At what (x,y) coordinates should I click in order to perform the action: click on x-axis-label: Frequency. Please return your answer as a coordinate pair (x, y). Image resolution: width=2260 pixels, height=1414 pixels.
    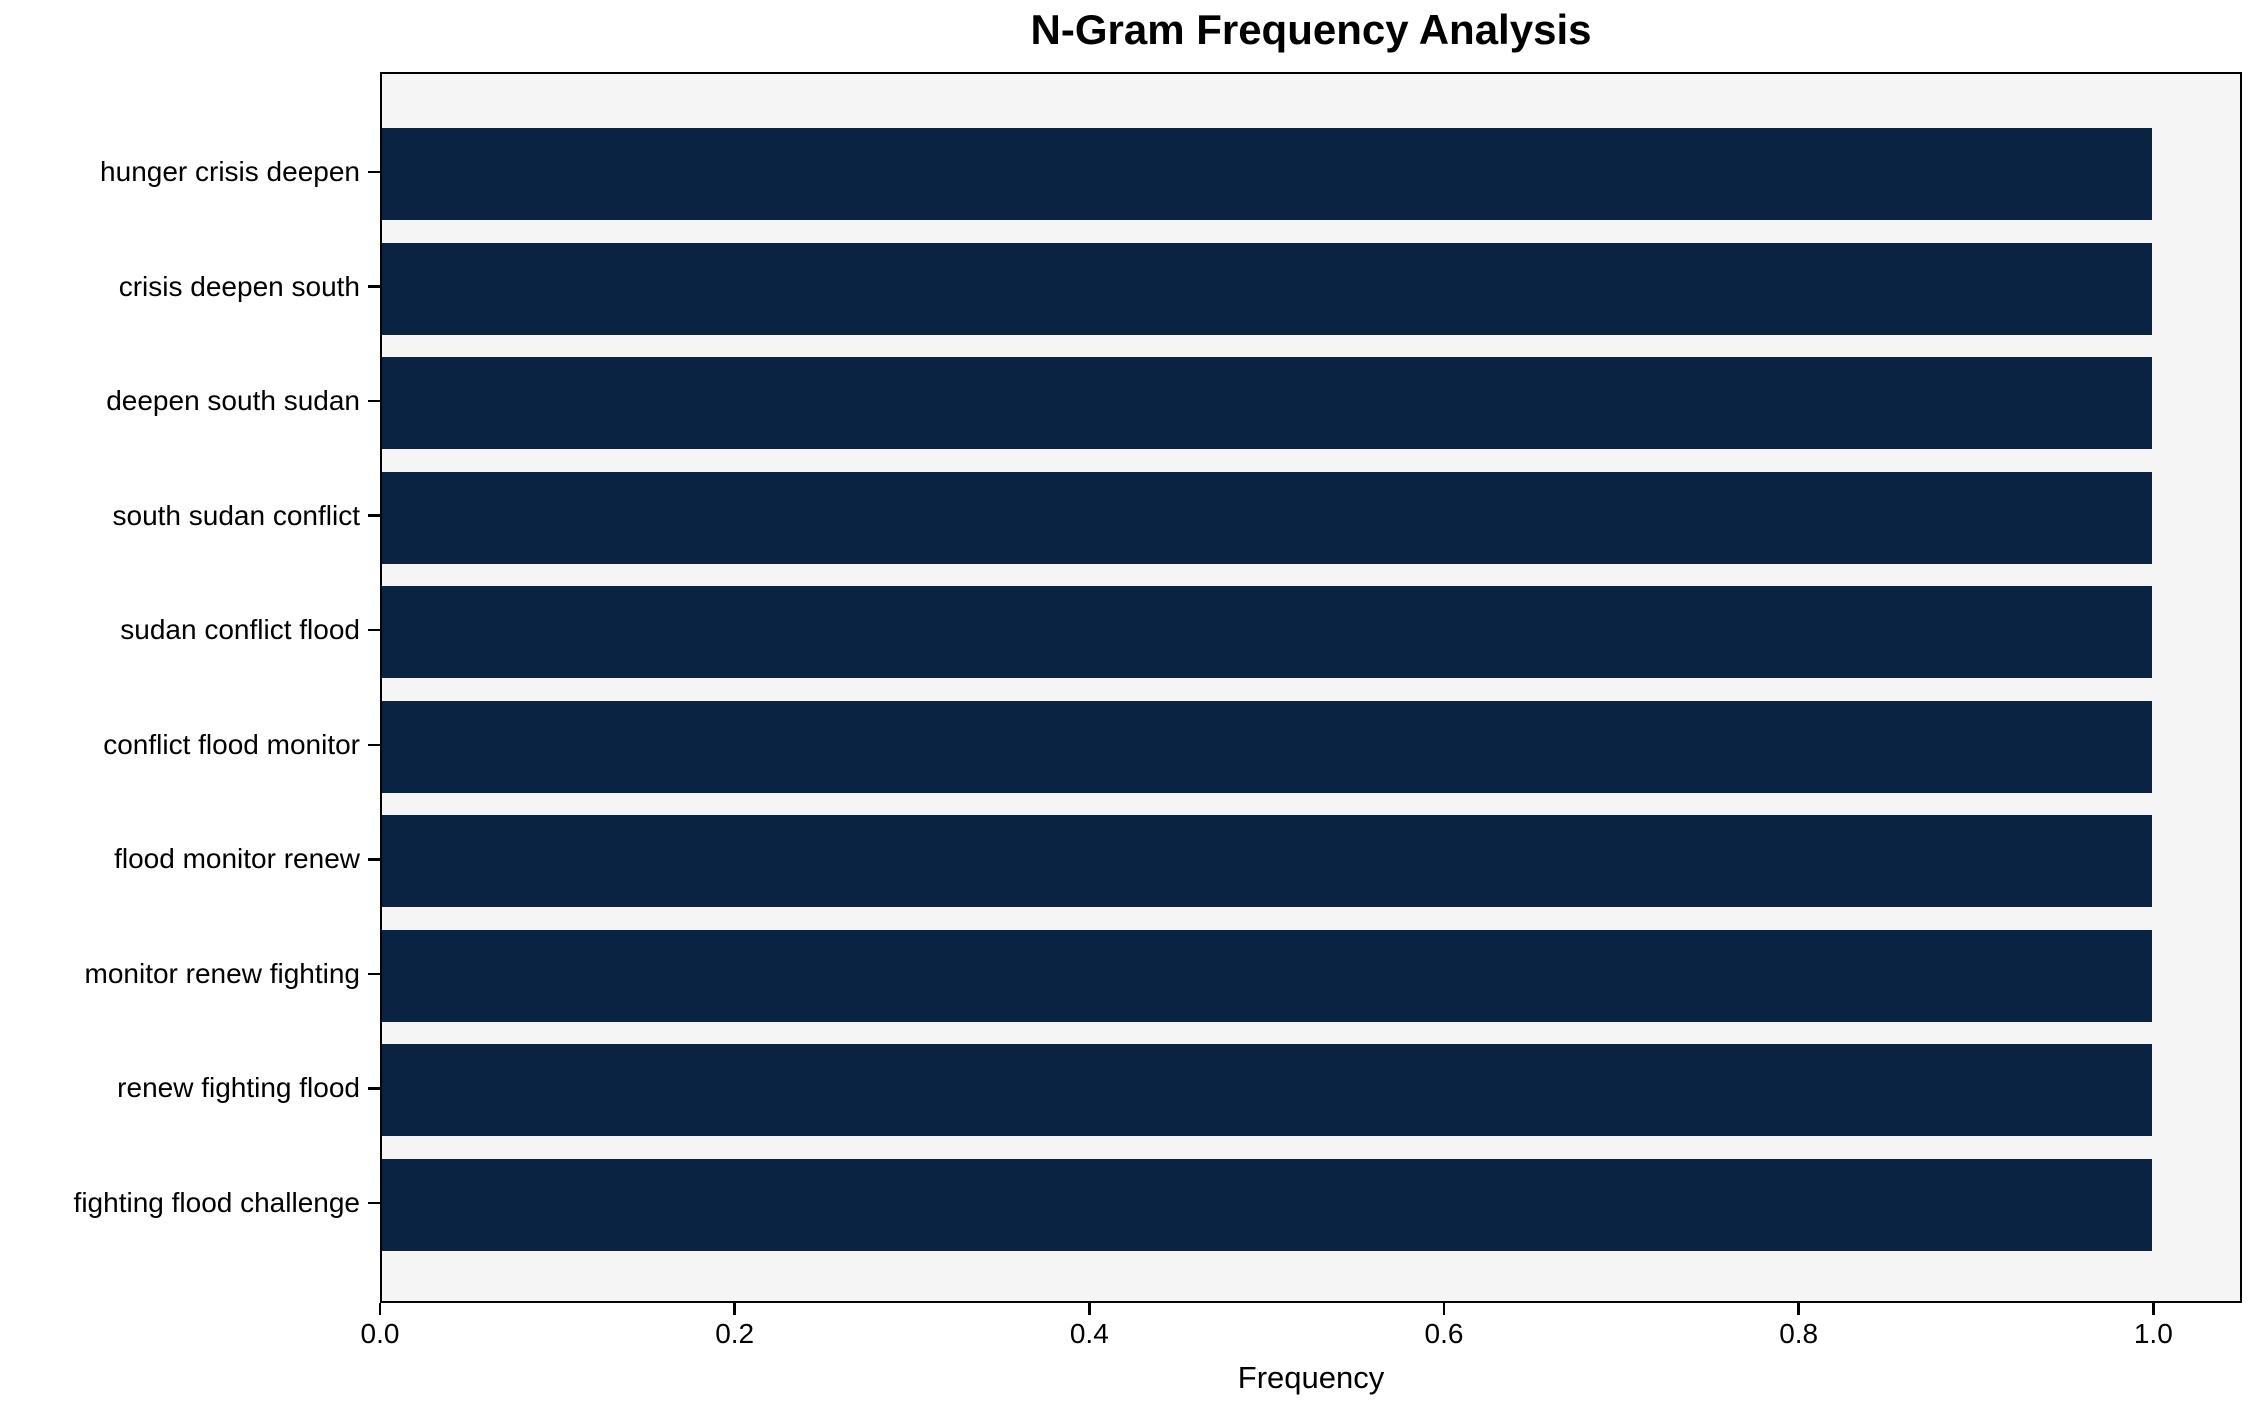
    Looking at the image, I should click on (1311, 1377).